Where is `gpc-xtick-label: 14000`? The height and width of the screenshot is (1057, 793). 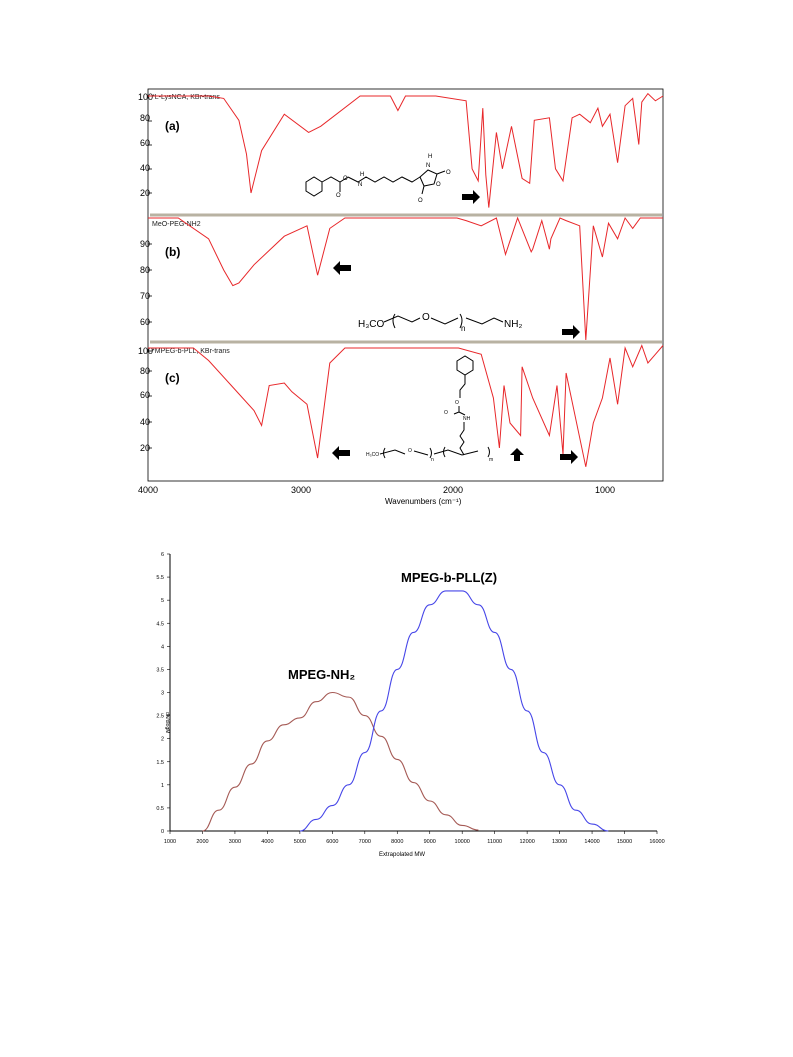
gpc-xtick-label: 14000 is located at coordinates (591, 842).